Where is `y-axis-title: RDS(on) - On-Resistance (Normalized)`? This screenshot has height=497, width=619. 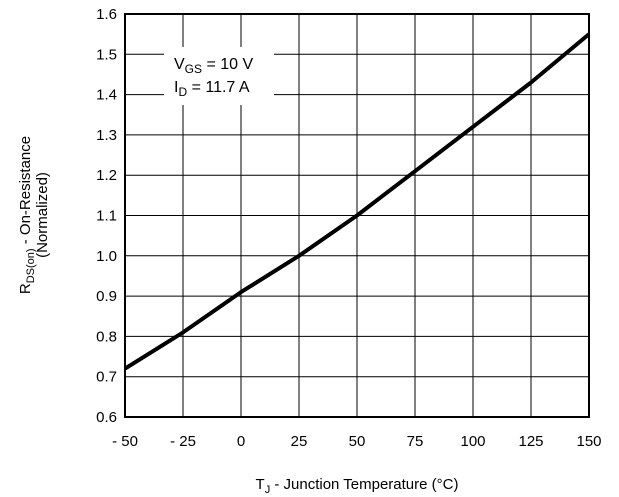
y-axis-title: RDS(on) - On-Resistance (Normalized) is located at coordinates (34, 215).